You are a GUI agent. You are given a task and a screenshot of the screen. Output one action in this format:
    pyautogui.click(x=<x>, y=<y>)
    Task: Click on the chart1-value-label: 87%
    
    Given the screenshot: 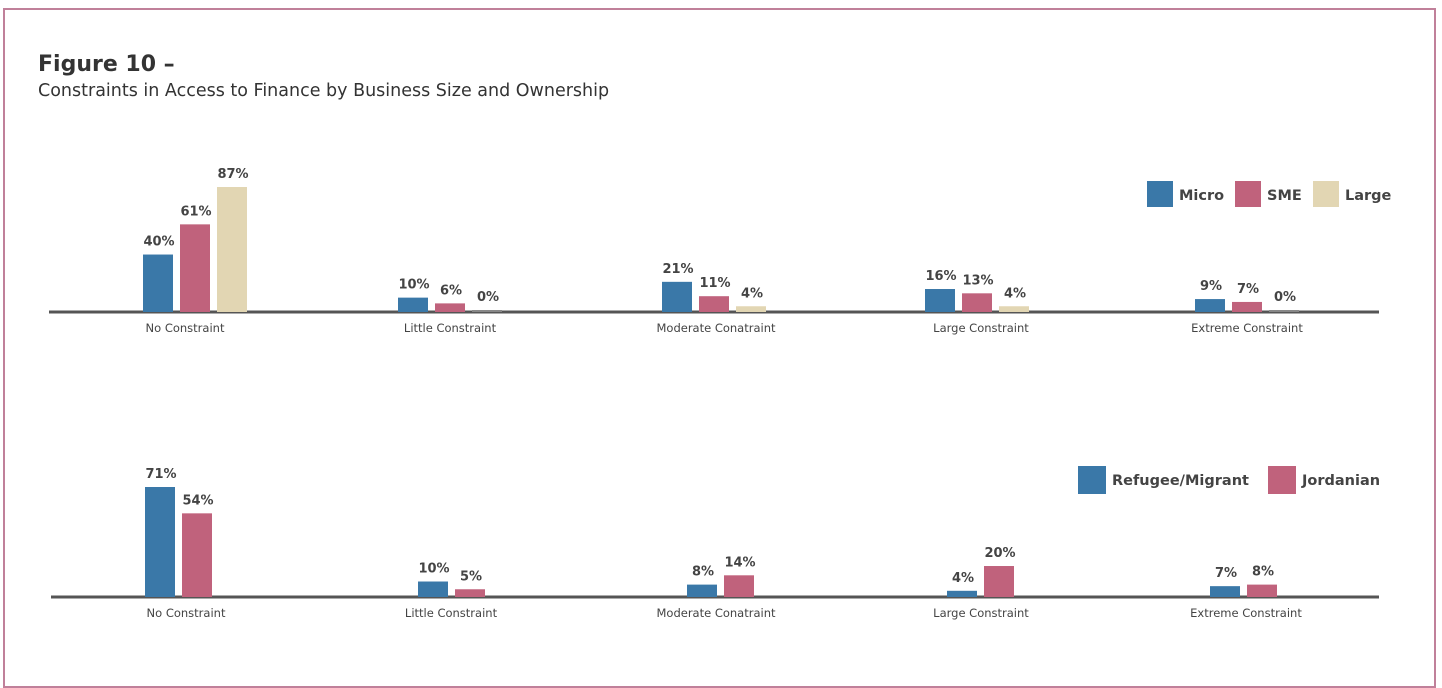 What is the action you would take?
    pyautogui.click(x=232, y=174)
    